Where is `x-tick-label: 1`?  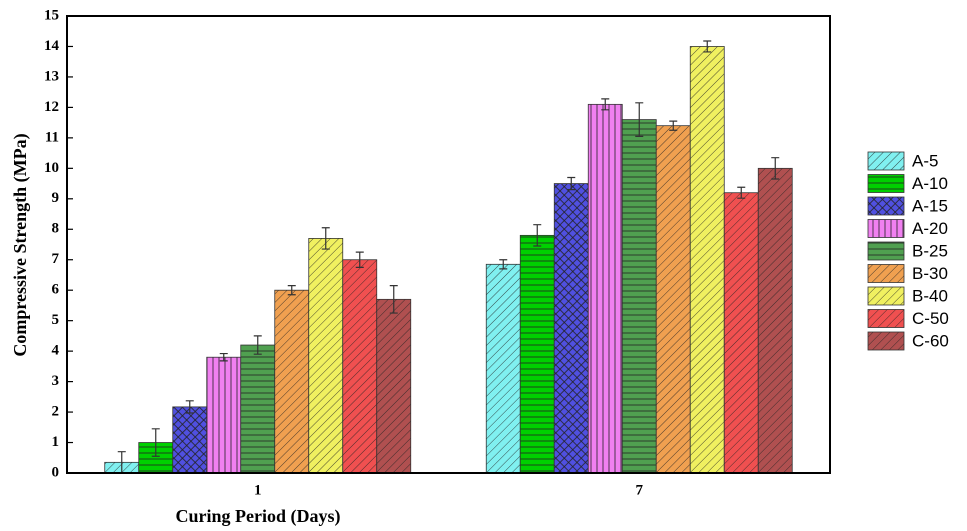 x-tick-label: 1 is located at coordinates (258, 490).